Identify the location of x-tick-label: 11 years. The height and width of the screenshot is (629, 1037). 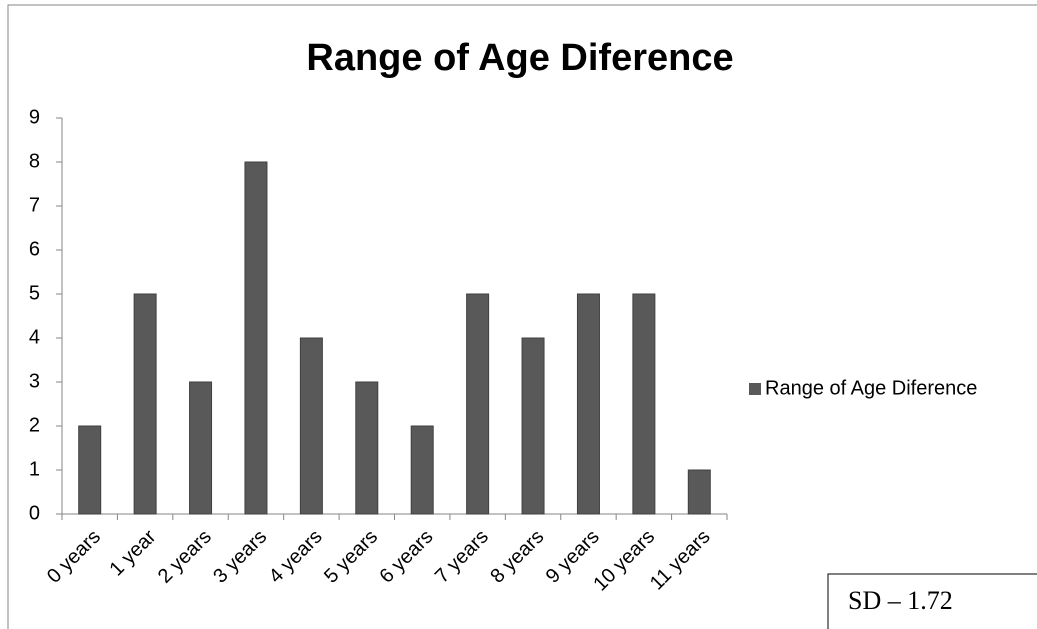
(680, 560).